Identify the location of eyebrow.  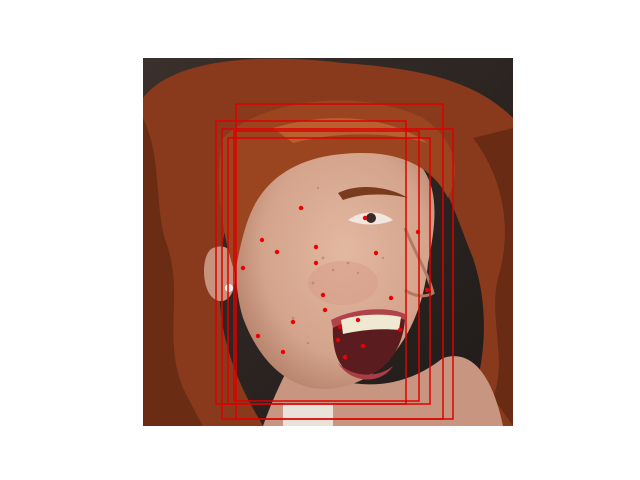
(373, 193).